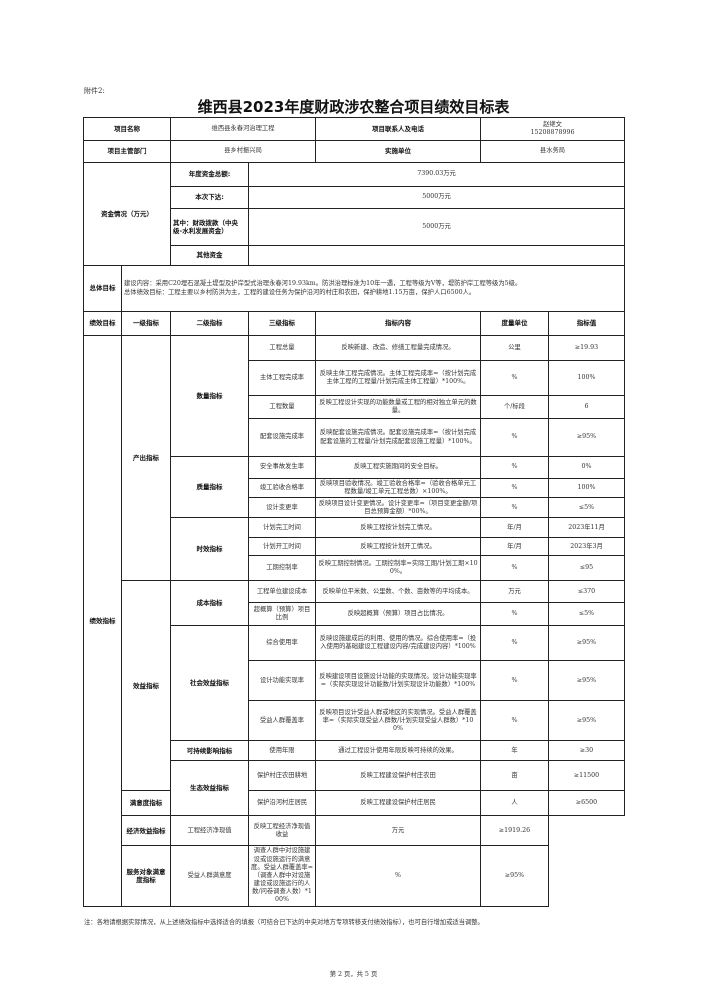 The width and height of the screenshot is (707, 1000). I want to click on indicator-unit: 公里, so click(514, 348).